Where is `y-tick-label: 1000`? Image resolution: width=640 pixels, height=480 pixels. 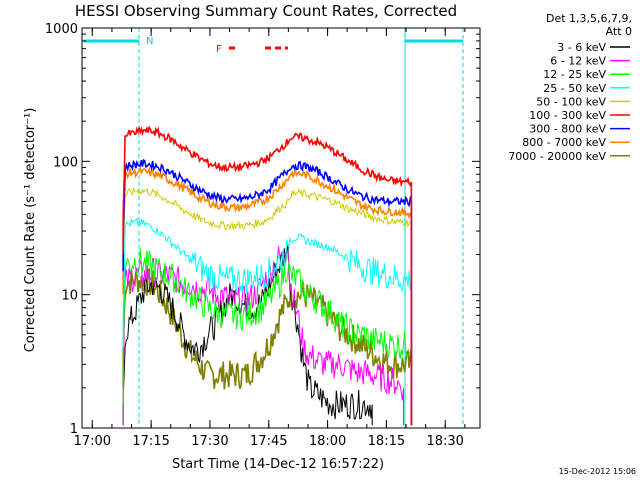 y-tick-label: 1000 is located at coordinates (61, 29).